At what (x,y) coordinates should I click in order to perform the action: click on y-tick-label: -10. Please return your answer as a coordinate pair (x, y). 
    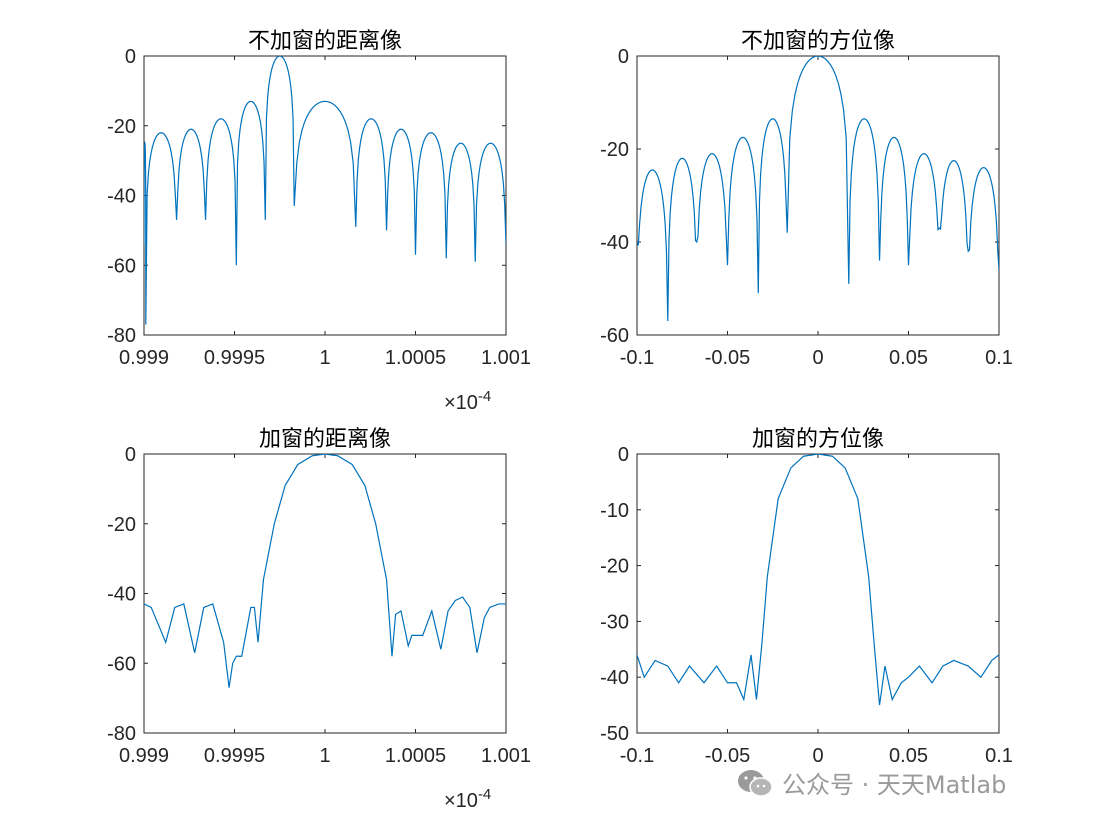
    Looking at the image, I should click on (614, 511).